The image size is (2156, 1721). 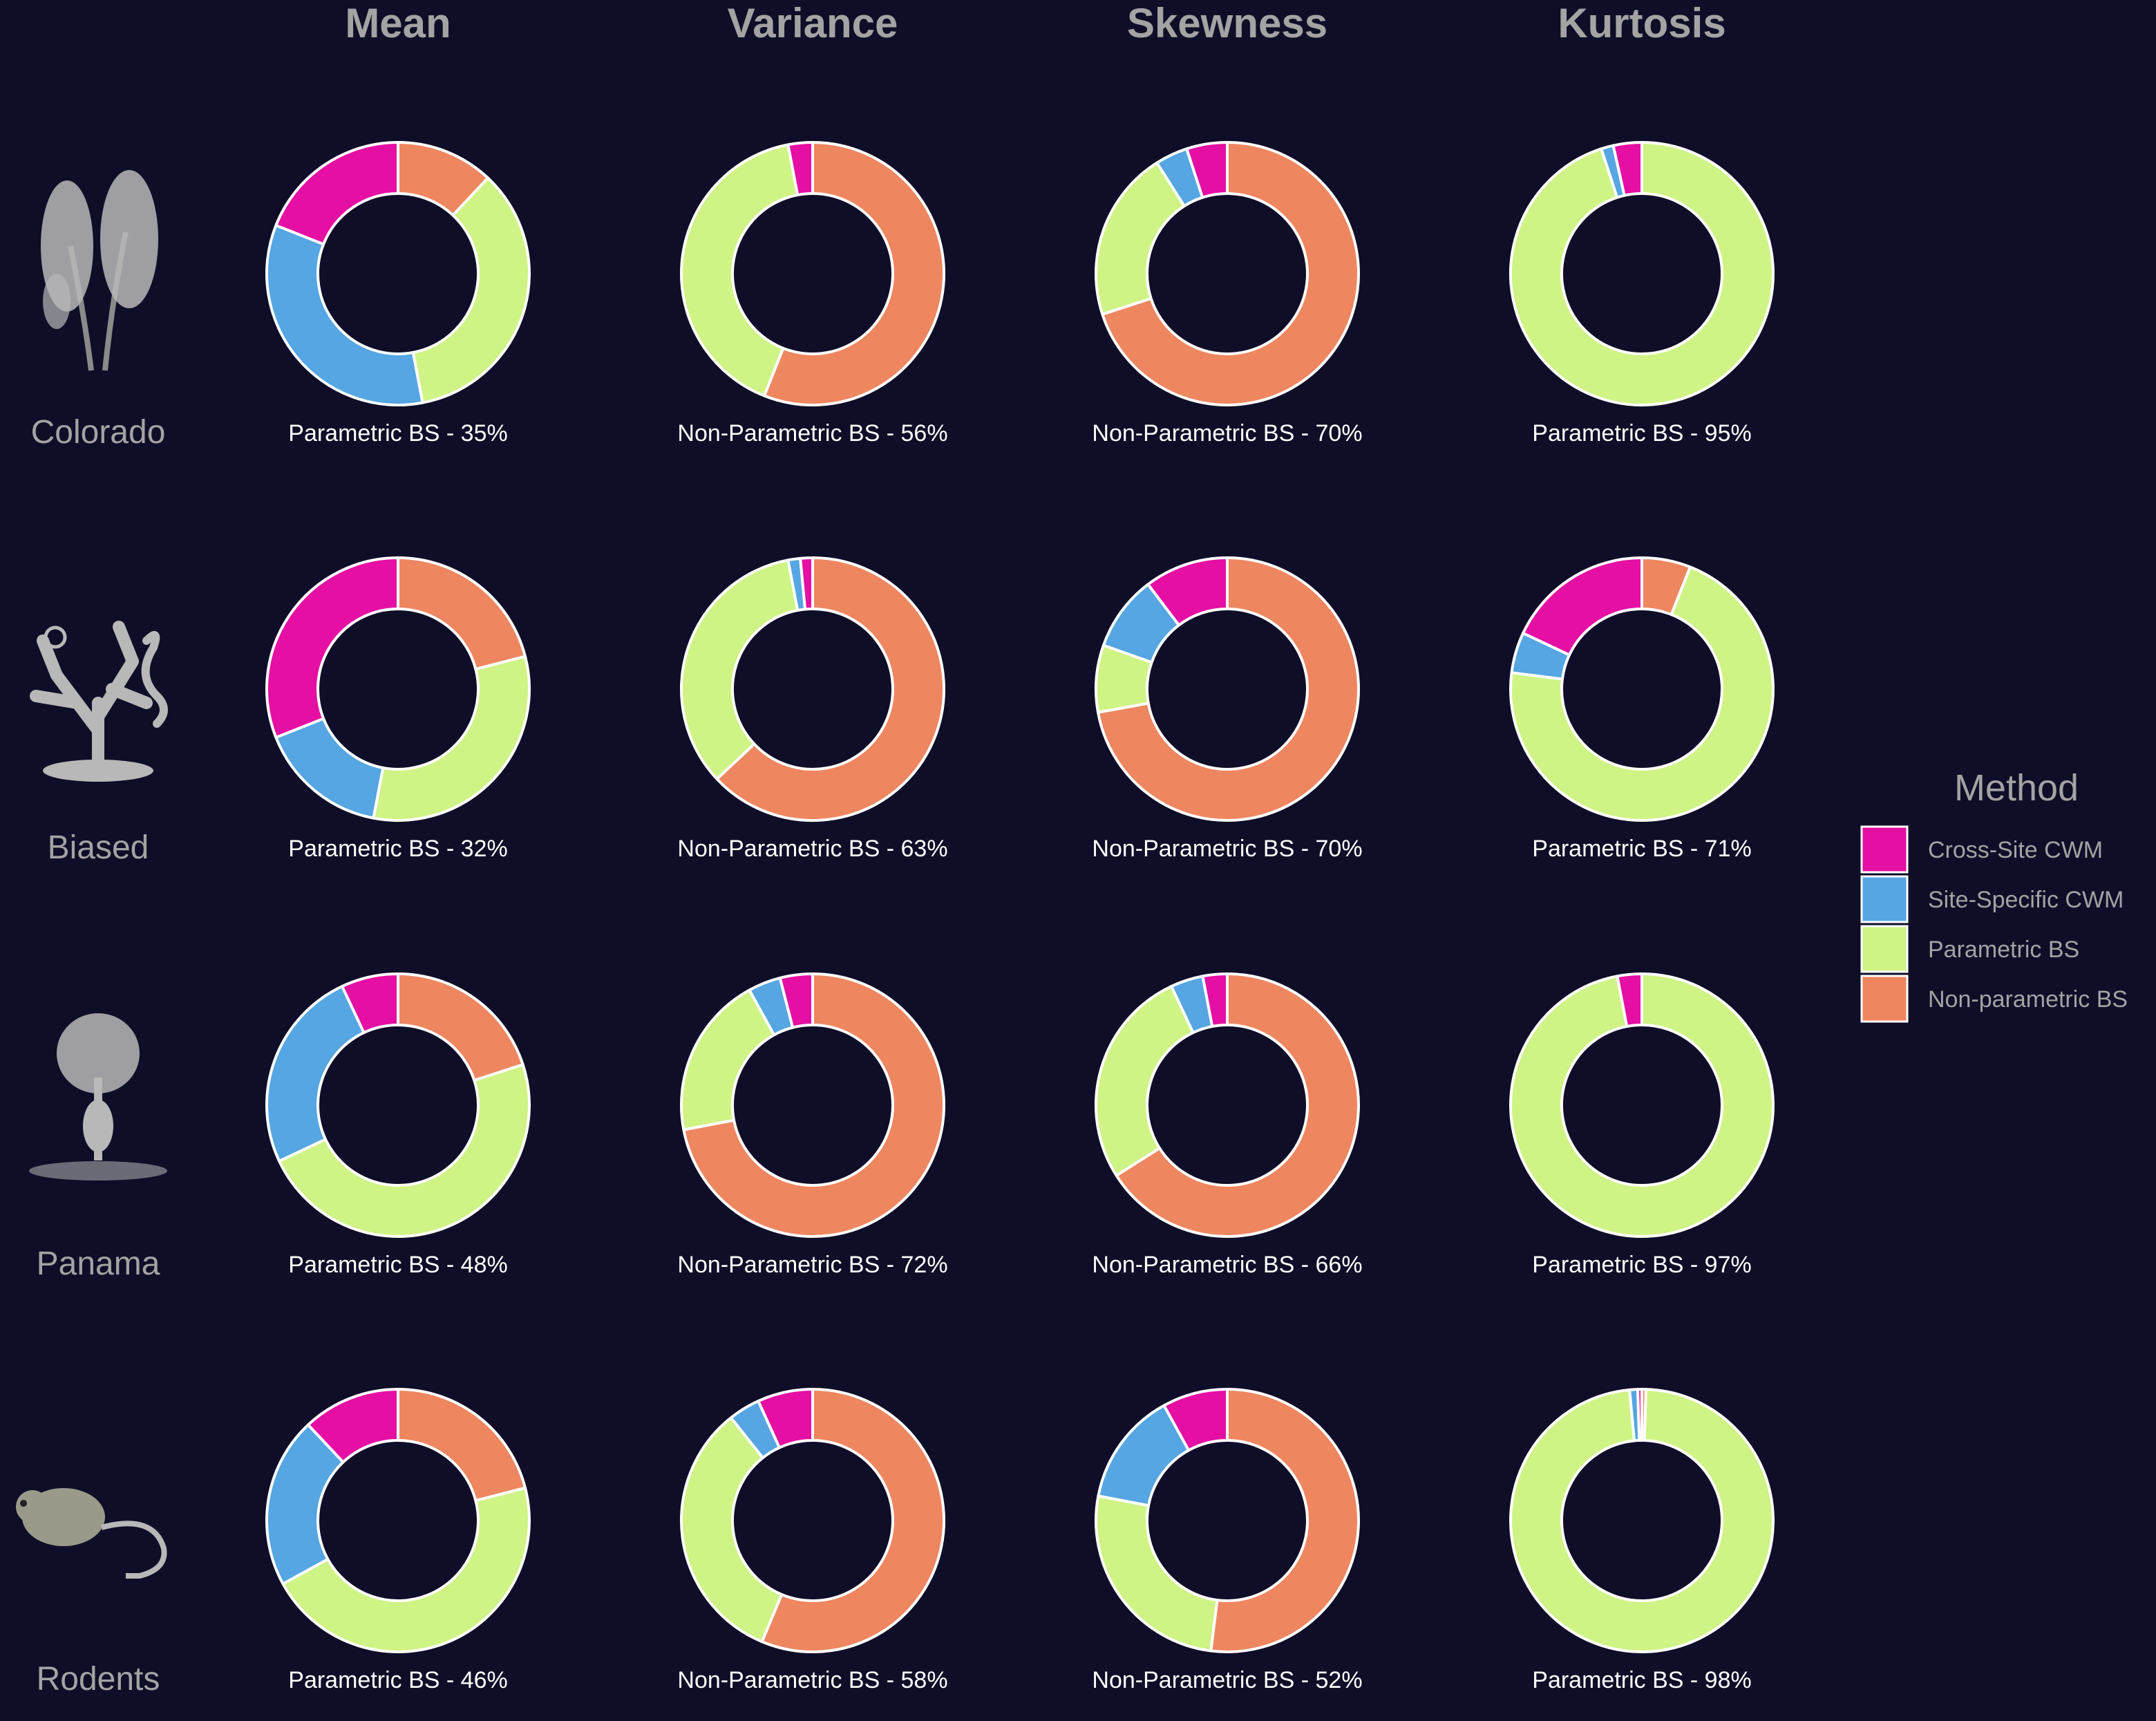 I want to click on legend-label-non-parametric-bs: Non-parametric BS, so click(x=2028, y=999).